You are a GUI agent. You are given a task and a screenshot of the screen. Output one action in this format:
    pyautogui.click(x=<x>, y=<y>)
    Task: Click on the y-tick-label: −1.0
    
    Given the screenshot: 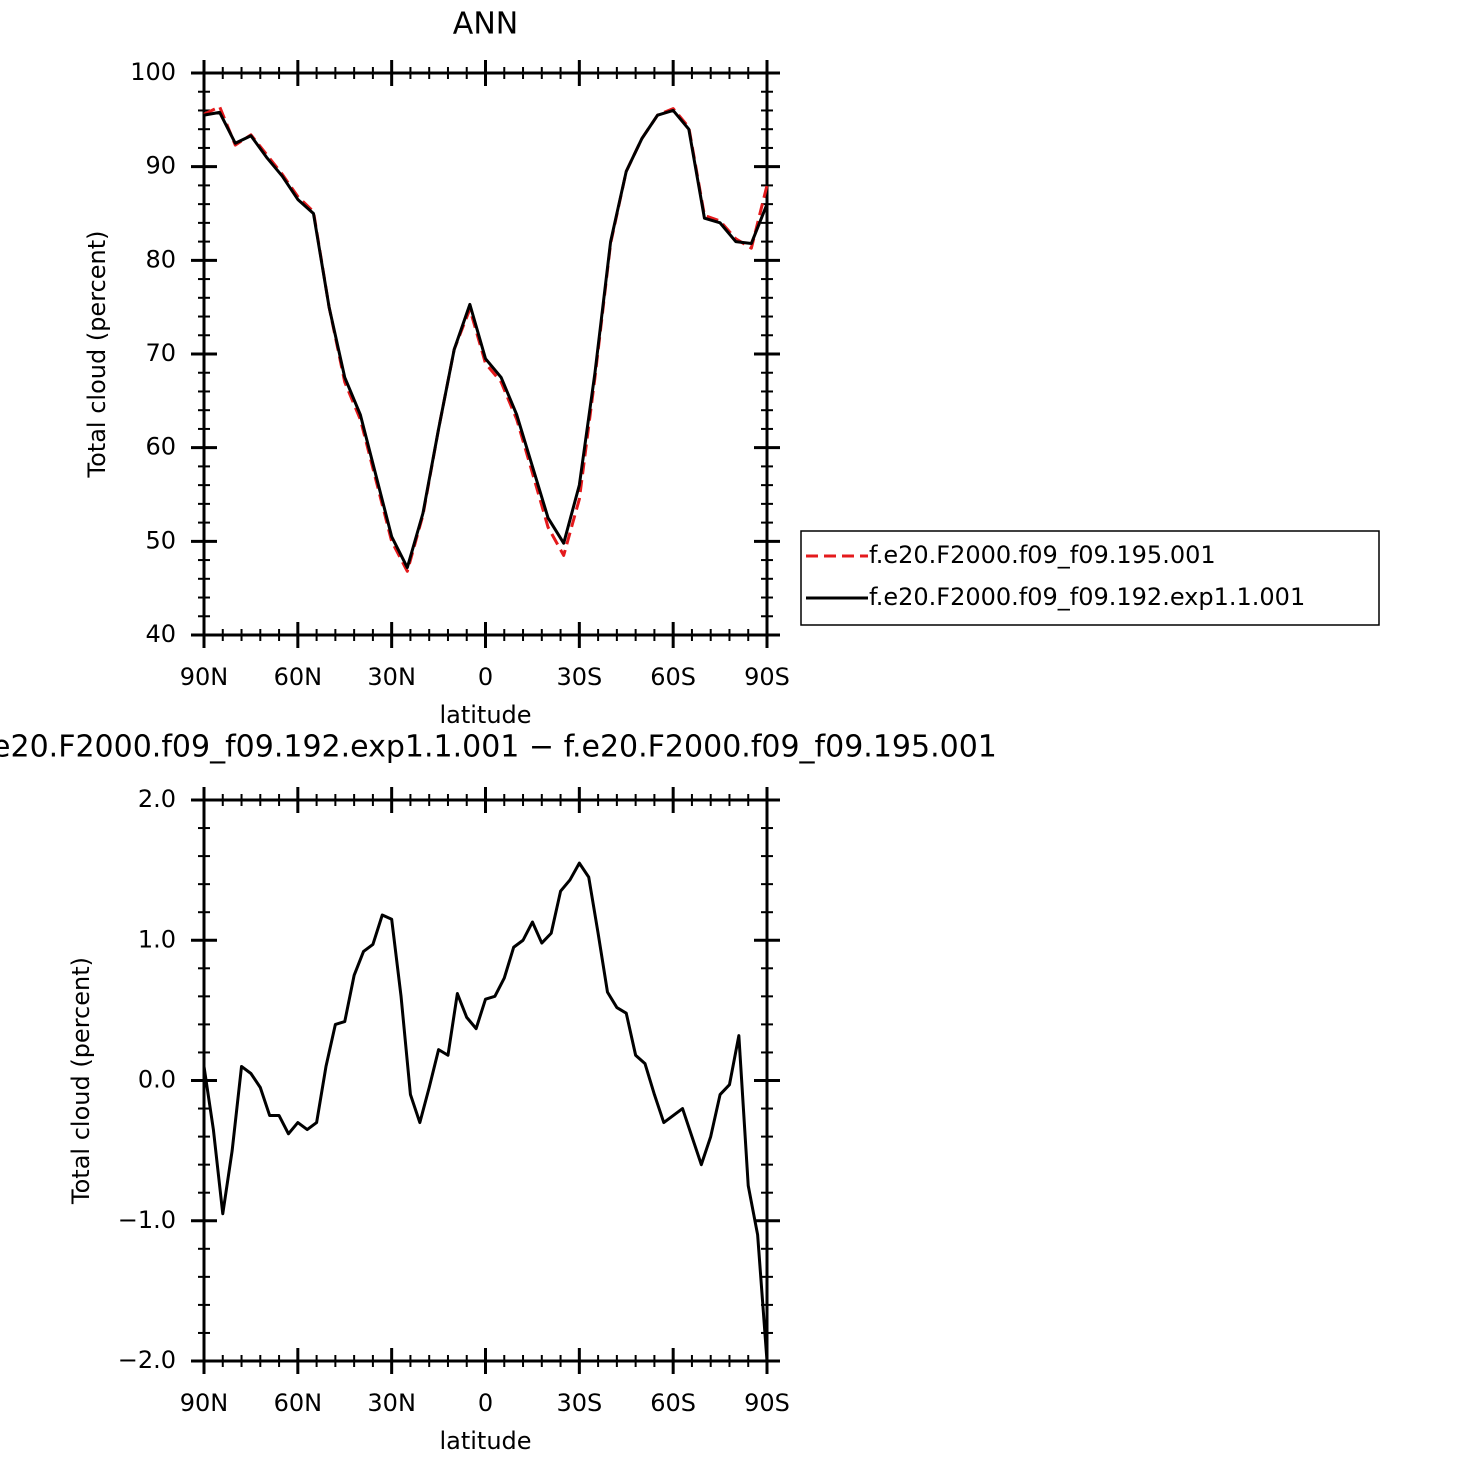 What is the action you would take?
    pyautogui.click(x=147, y=1220)
    